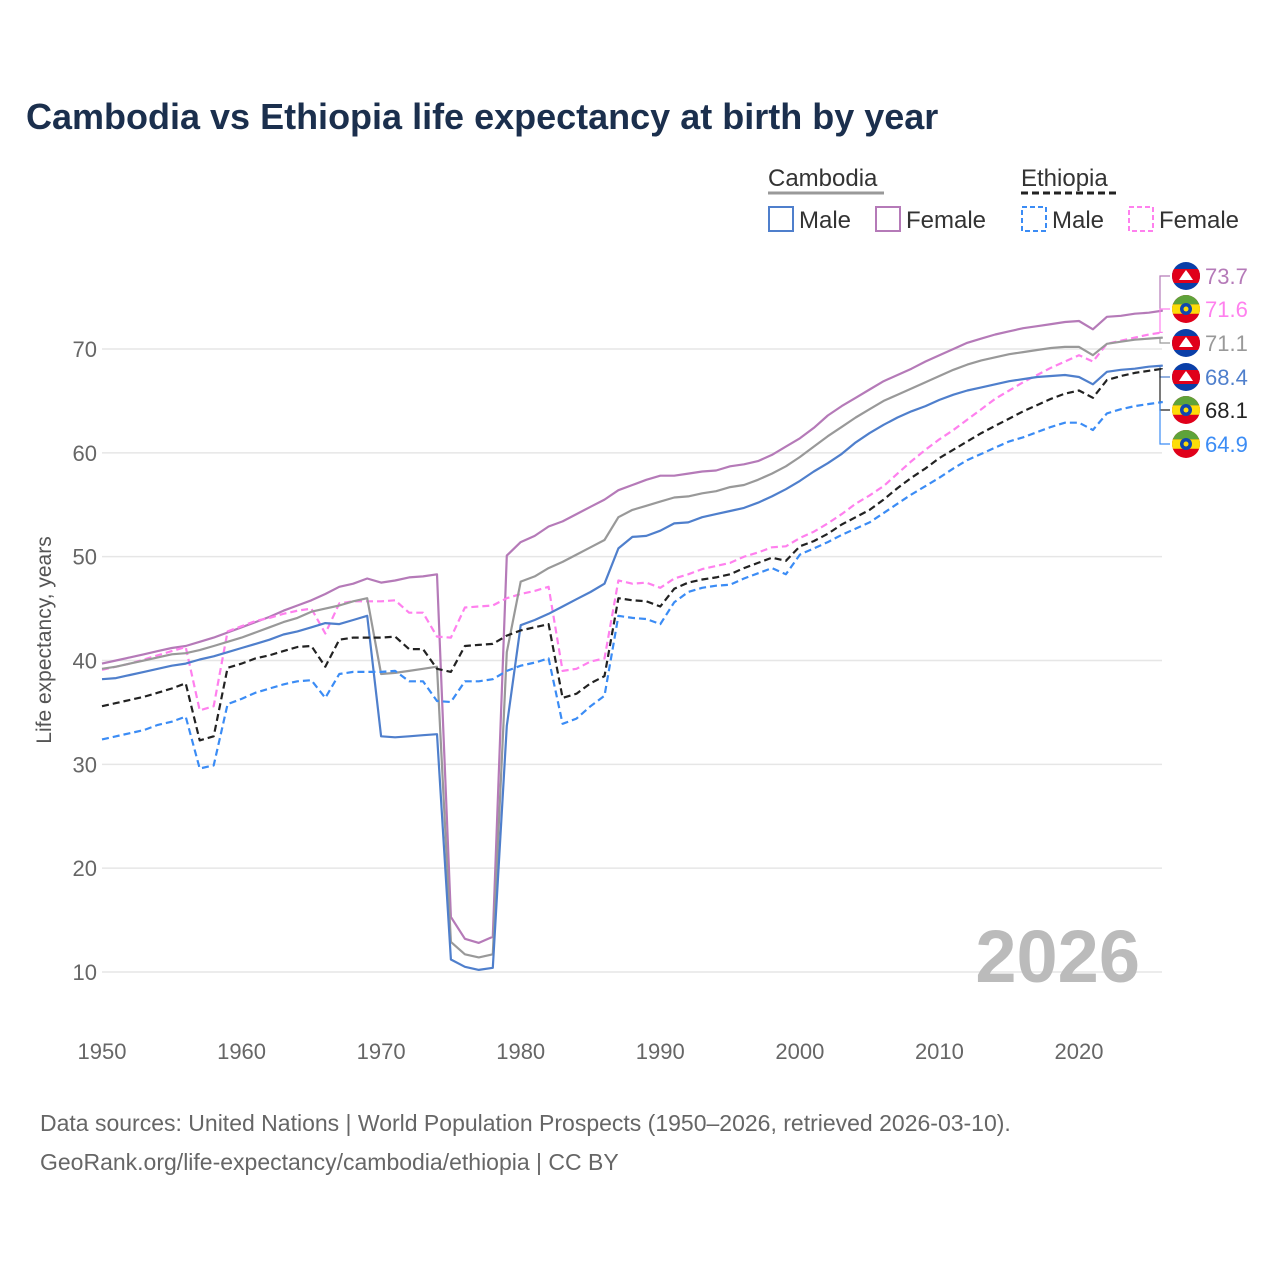 Image resolution: width=1280 pixels, height=1280 pixels. I want to click on x-axis-ticks: 1950 1960 1970 1980 1990 2000 2010 2020, so click(591, 1051).